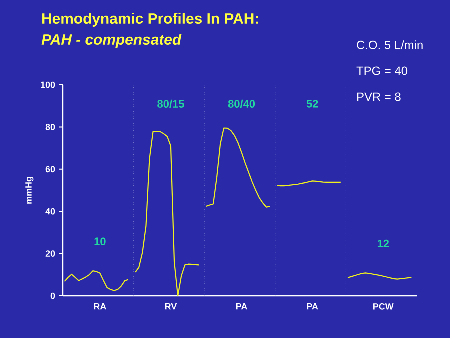  Describe the element at coordinates (171, 104) in the screenshot. I see `annotation: 80/15` at that location.